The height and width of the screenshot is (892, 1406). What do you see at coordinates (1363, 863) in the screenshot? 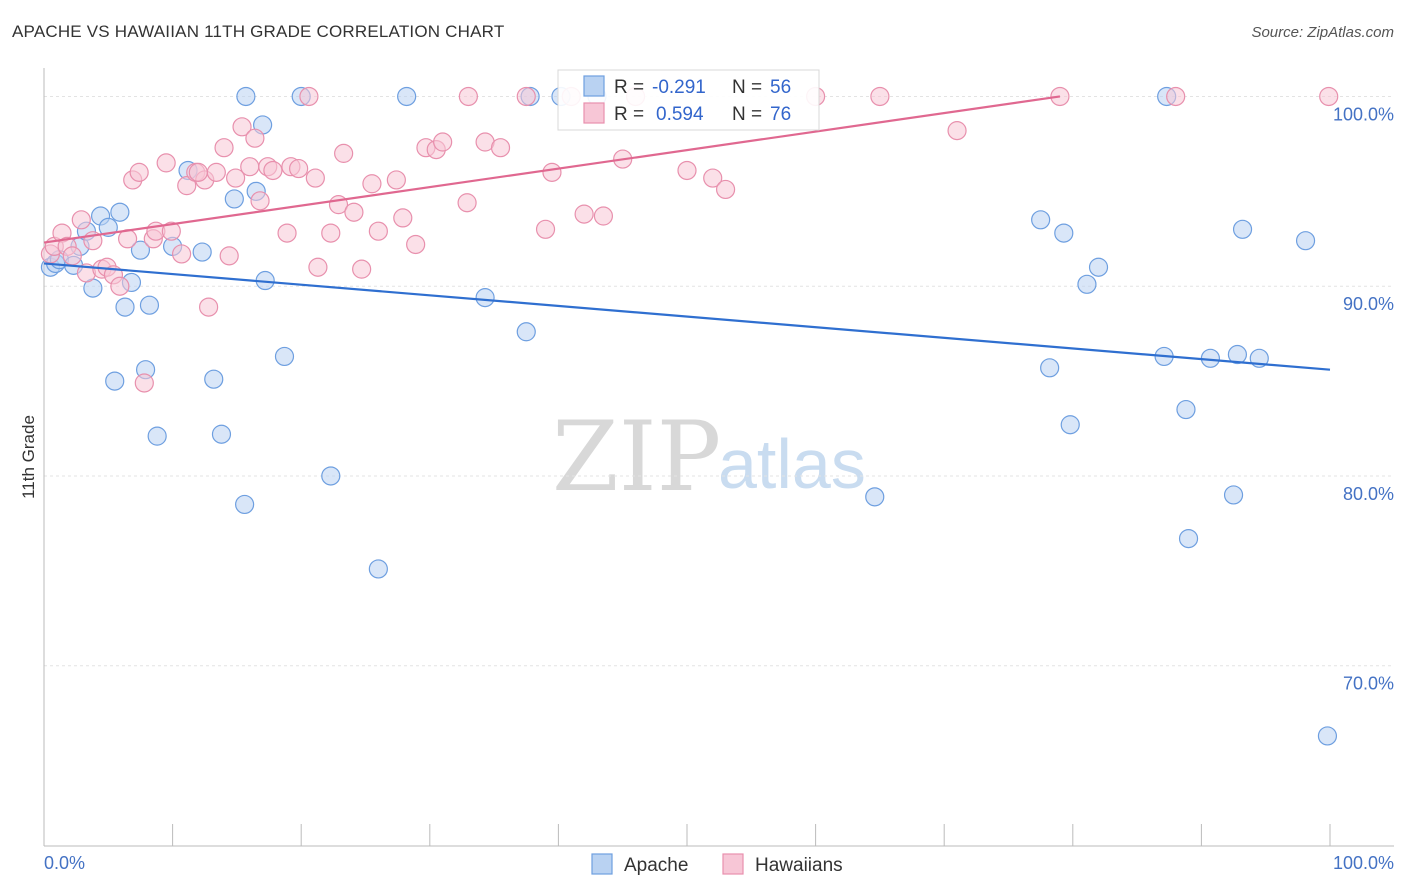
I see `x-tick-label-right: 100.0%` at bounding box center [1363, 863].